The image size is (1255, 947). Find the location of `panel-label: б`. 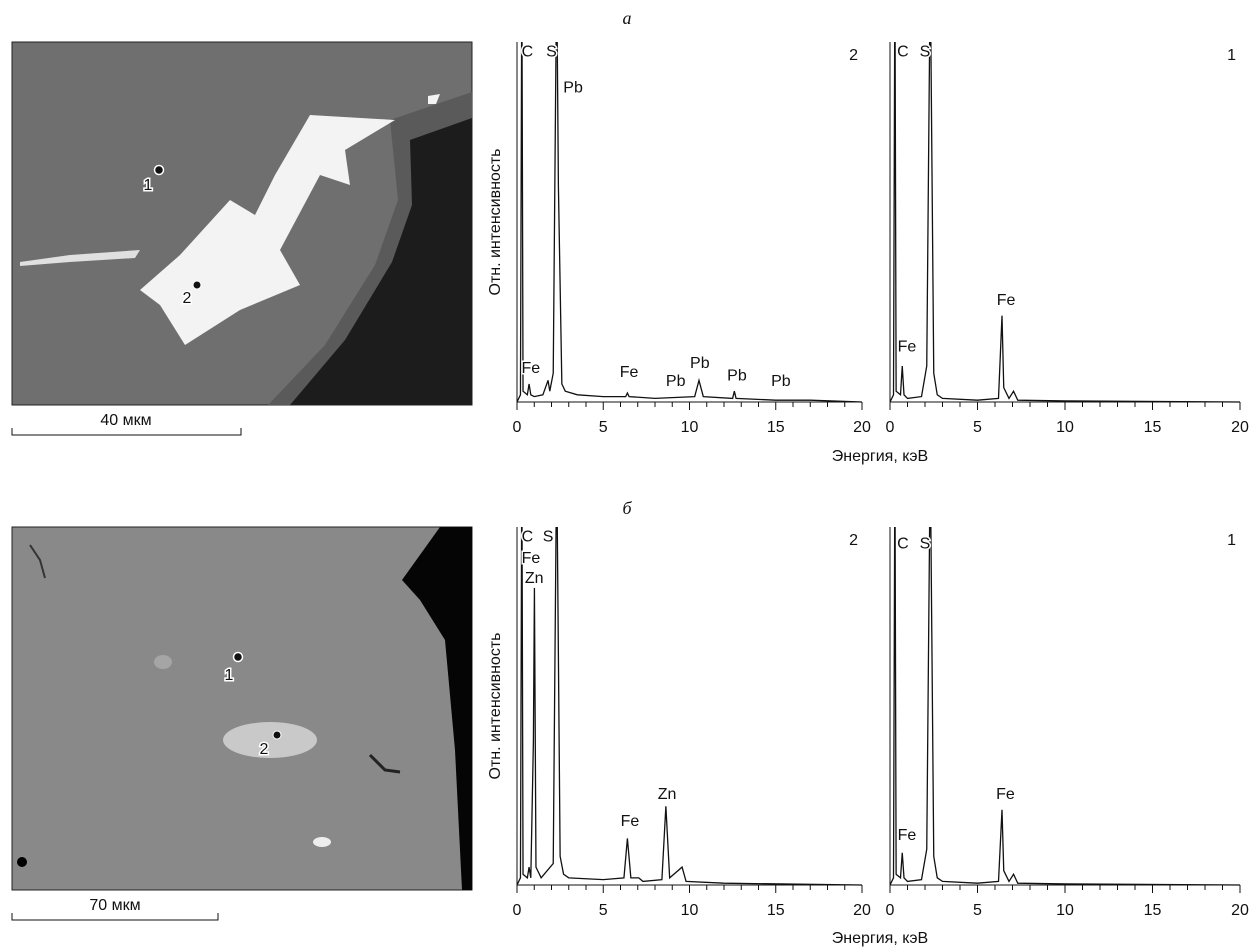

panel-label: б is located at coordinates (627, 508).